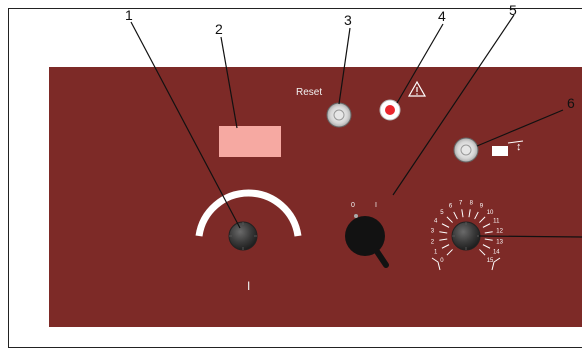 The height and width of the screenshot is (348, 582). What do you see at coordinates (499, 232) in the screenshot?
I see `dial-tick-label: 12` at bounding box center [499, 232].